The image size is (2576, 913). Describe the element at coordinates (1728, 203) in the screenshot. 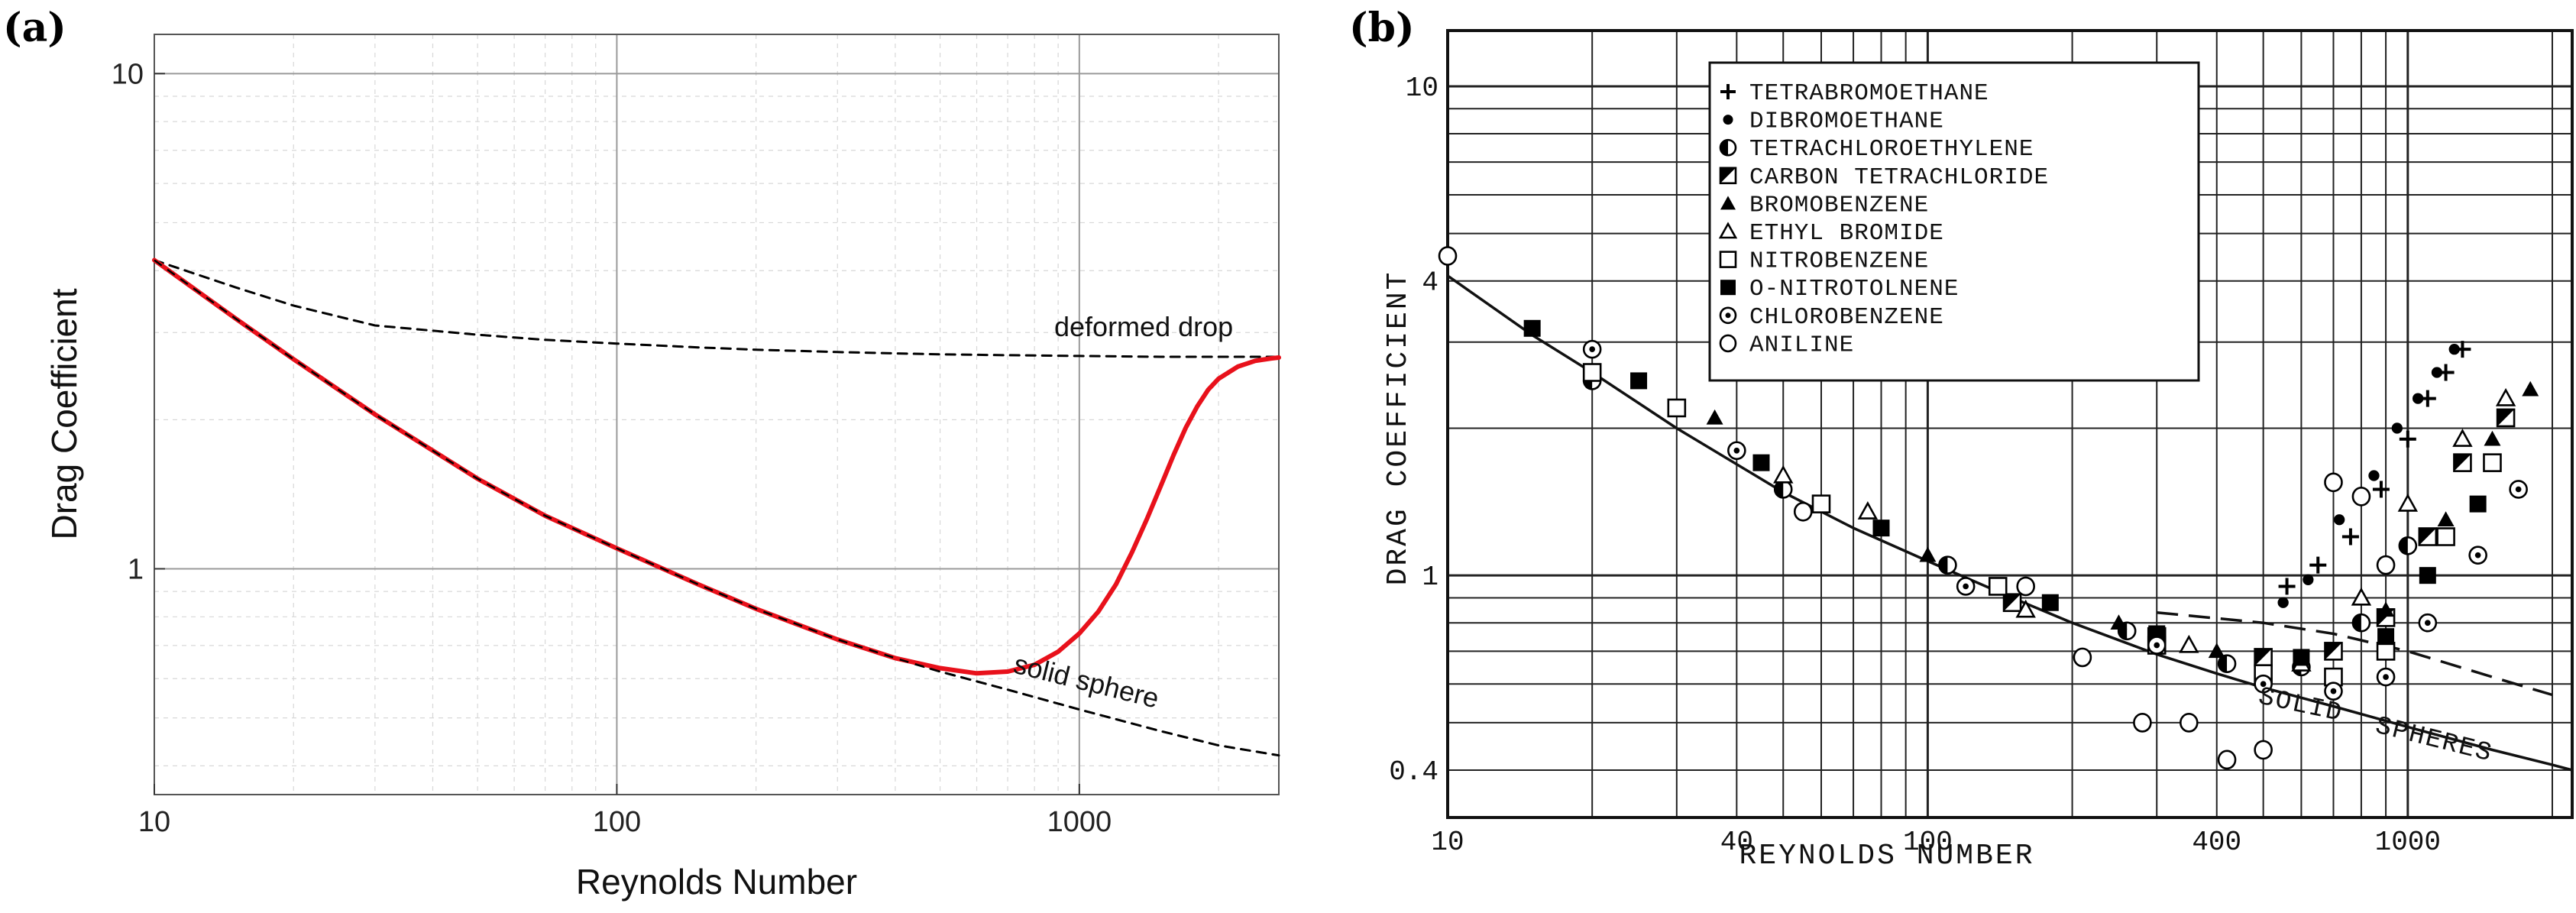

I see `panel-b-legend-marker-bromobenzene` at that location.